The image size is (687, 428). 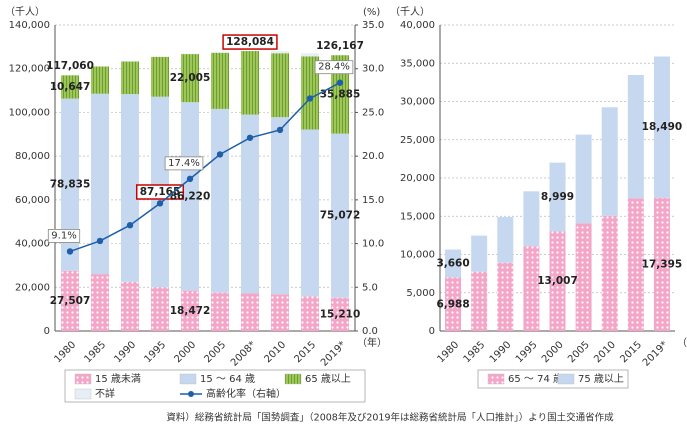 I want to click on y2-tick-label: 10.0, so click(x=373, y=244).